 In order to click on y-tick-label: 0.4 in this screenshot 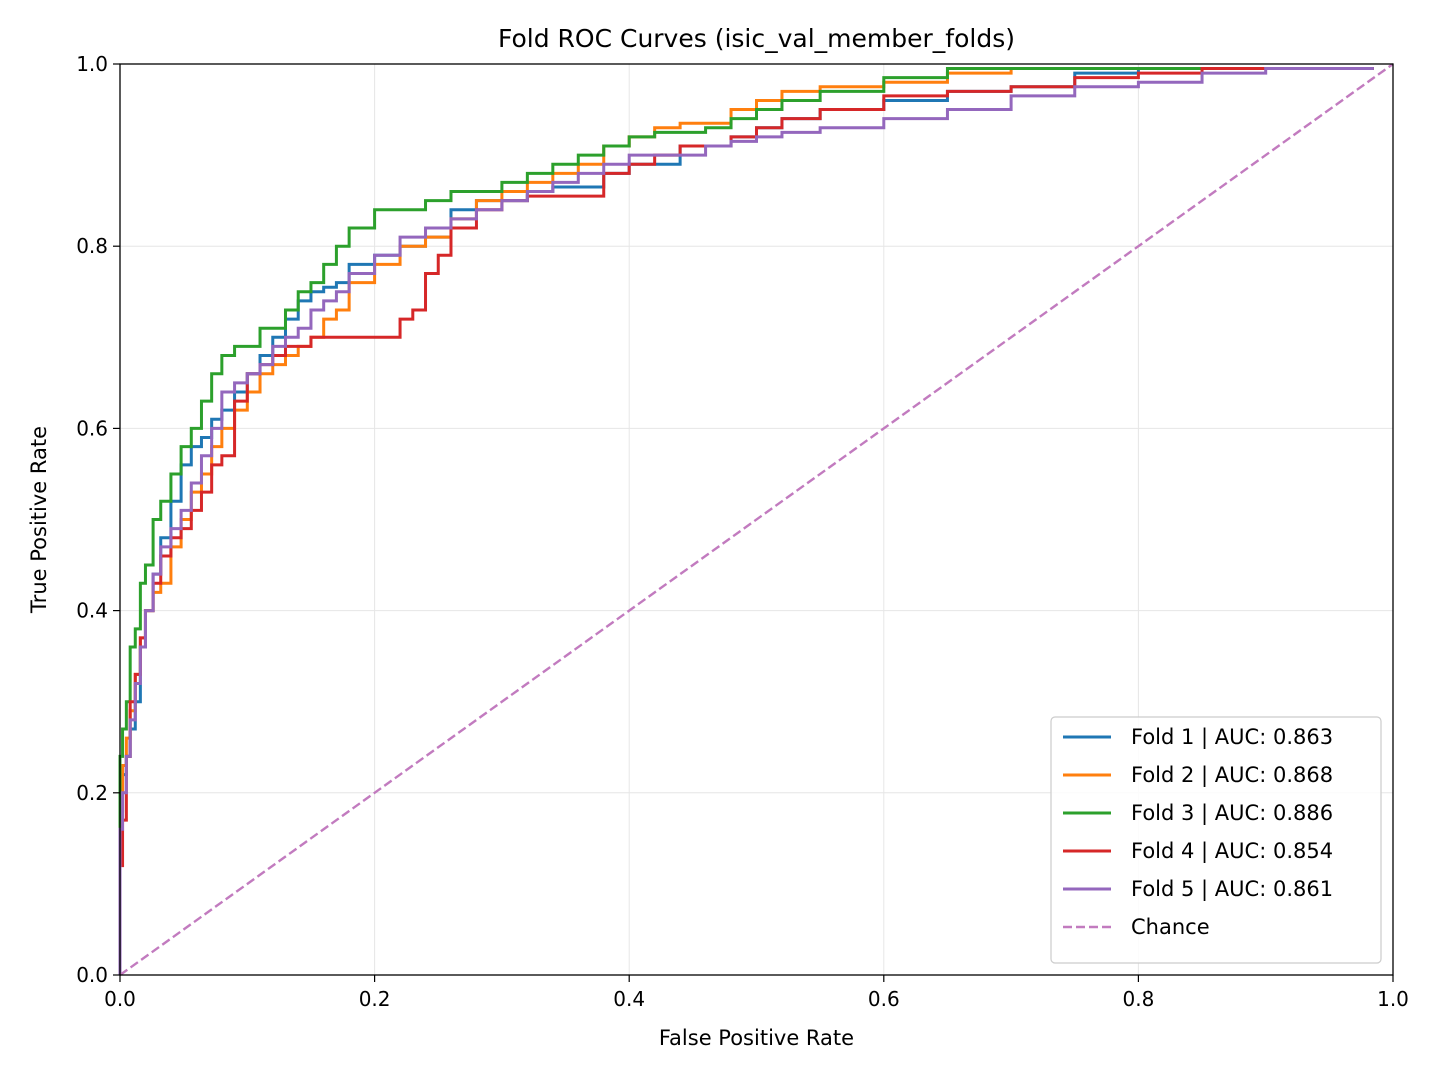, I will do `click(92, 611)`.